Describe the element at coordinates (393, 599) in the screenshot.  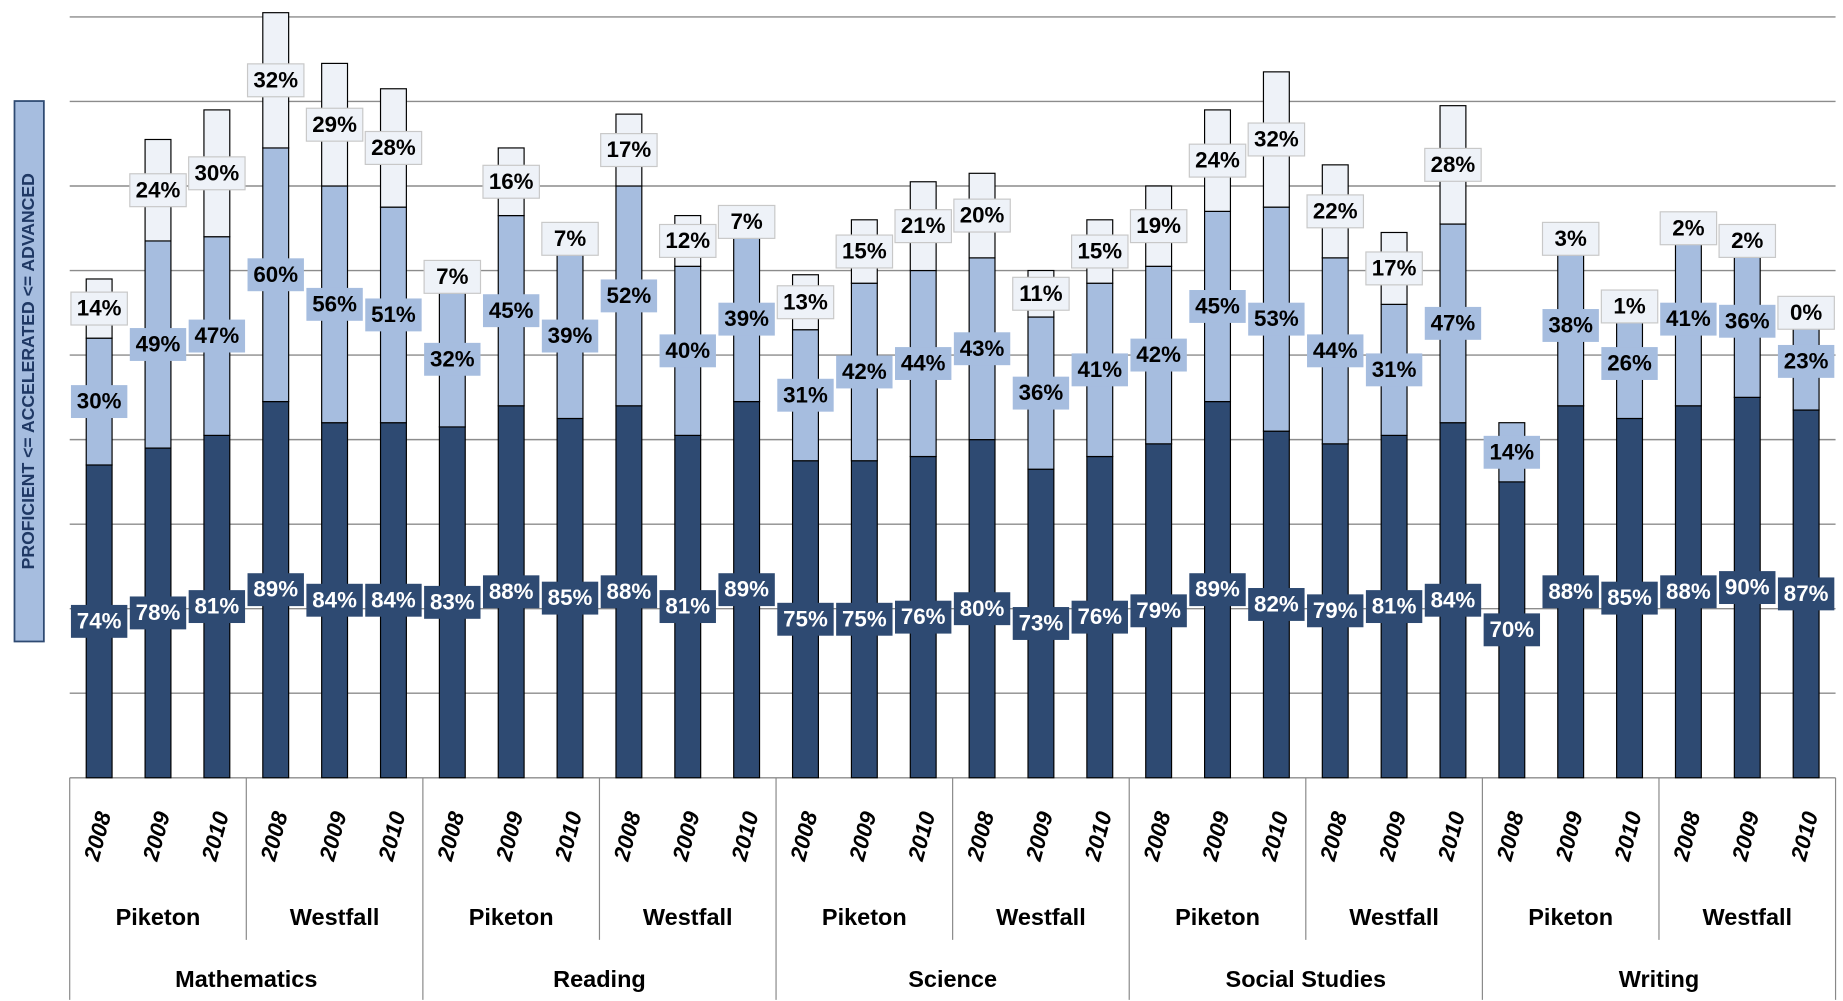
I see `value-label: 84%` at that location.